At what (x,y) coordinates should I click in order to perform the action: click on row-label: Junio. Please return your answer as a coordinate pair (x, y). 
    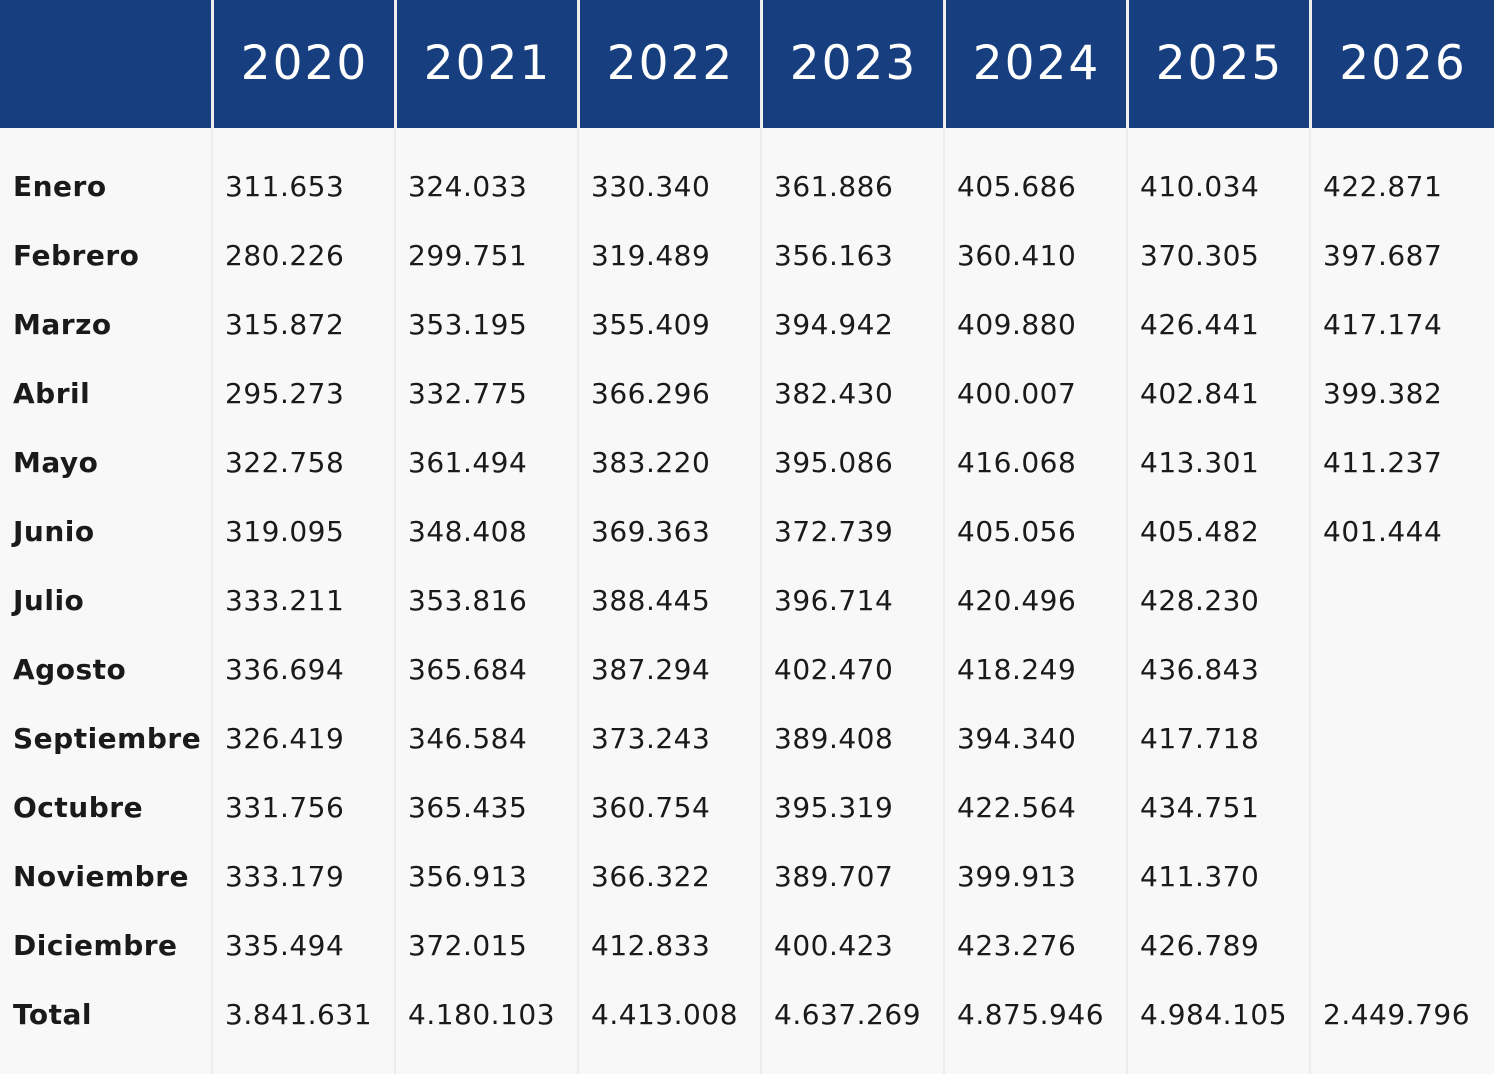
    Looking at the image, I should click on (54, 531).